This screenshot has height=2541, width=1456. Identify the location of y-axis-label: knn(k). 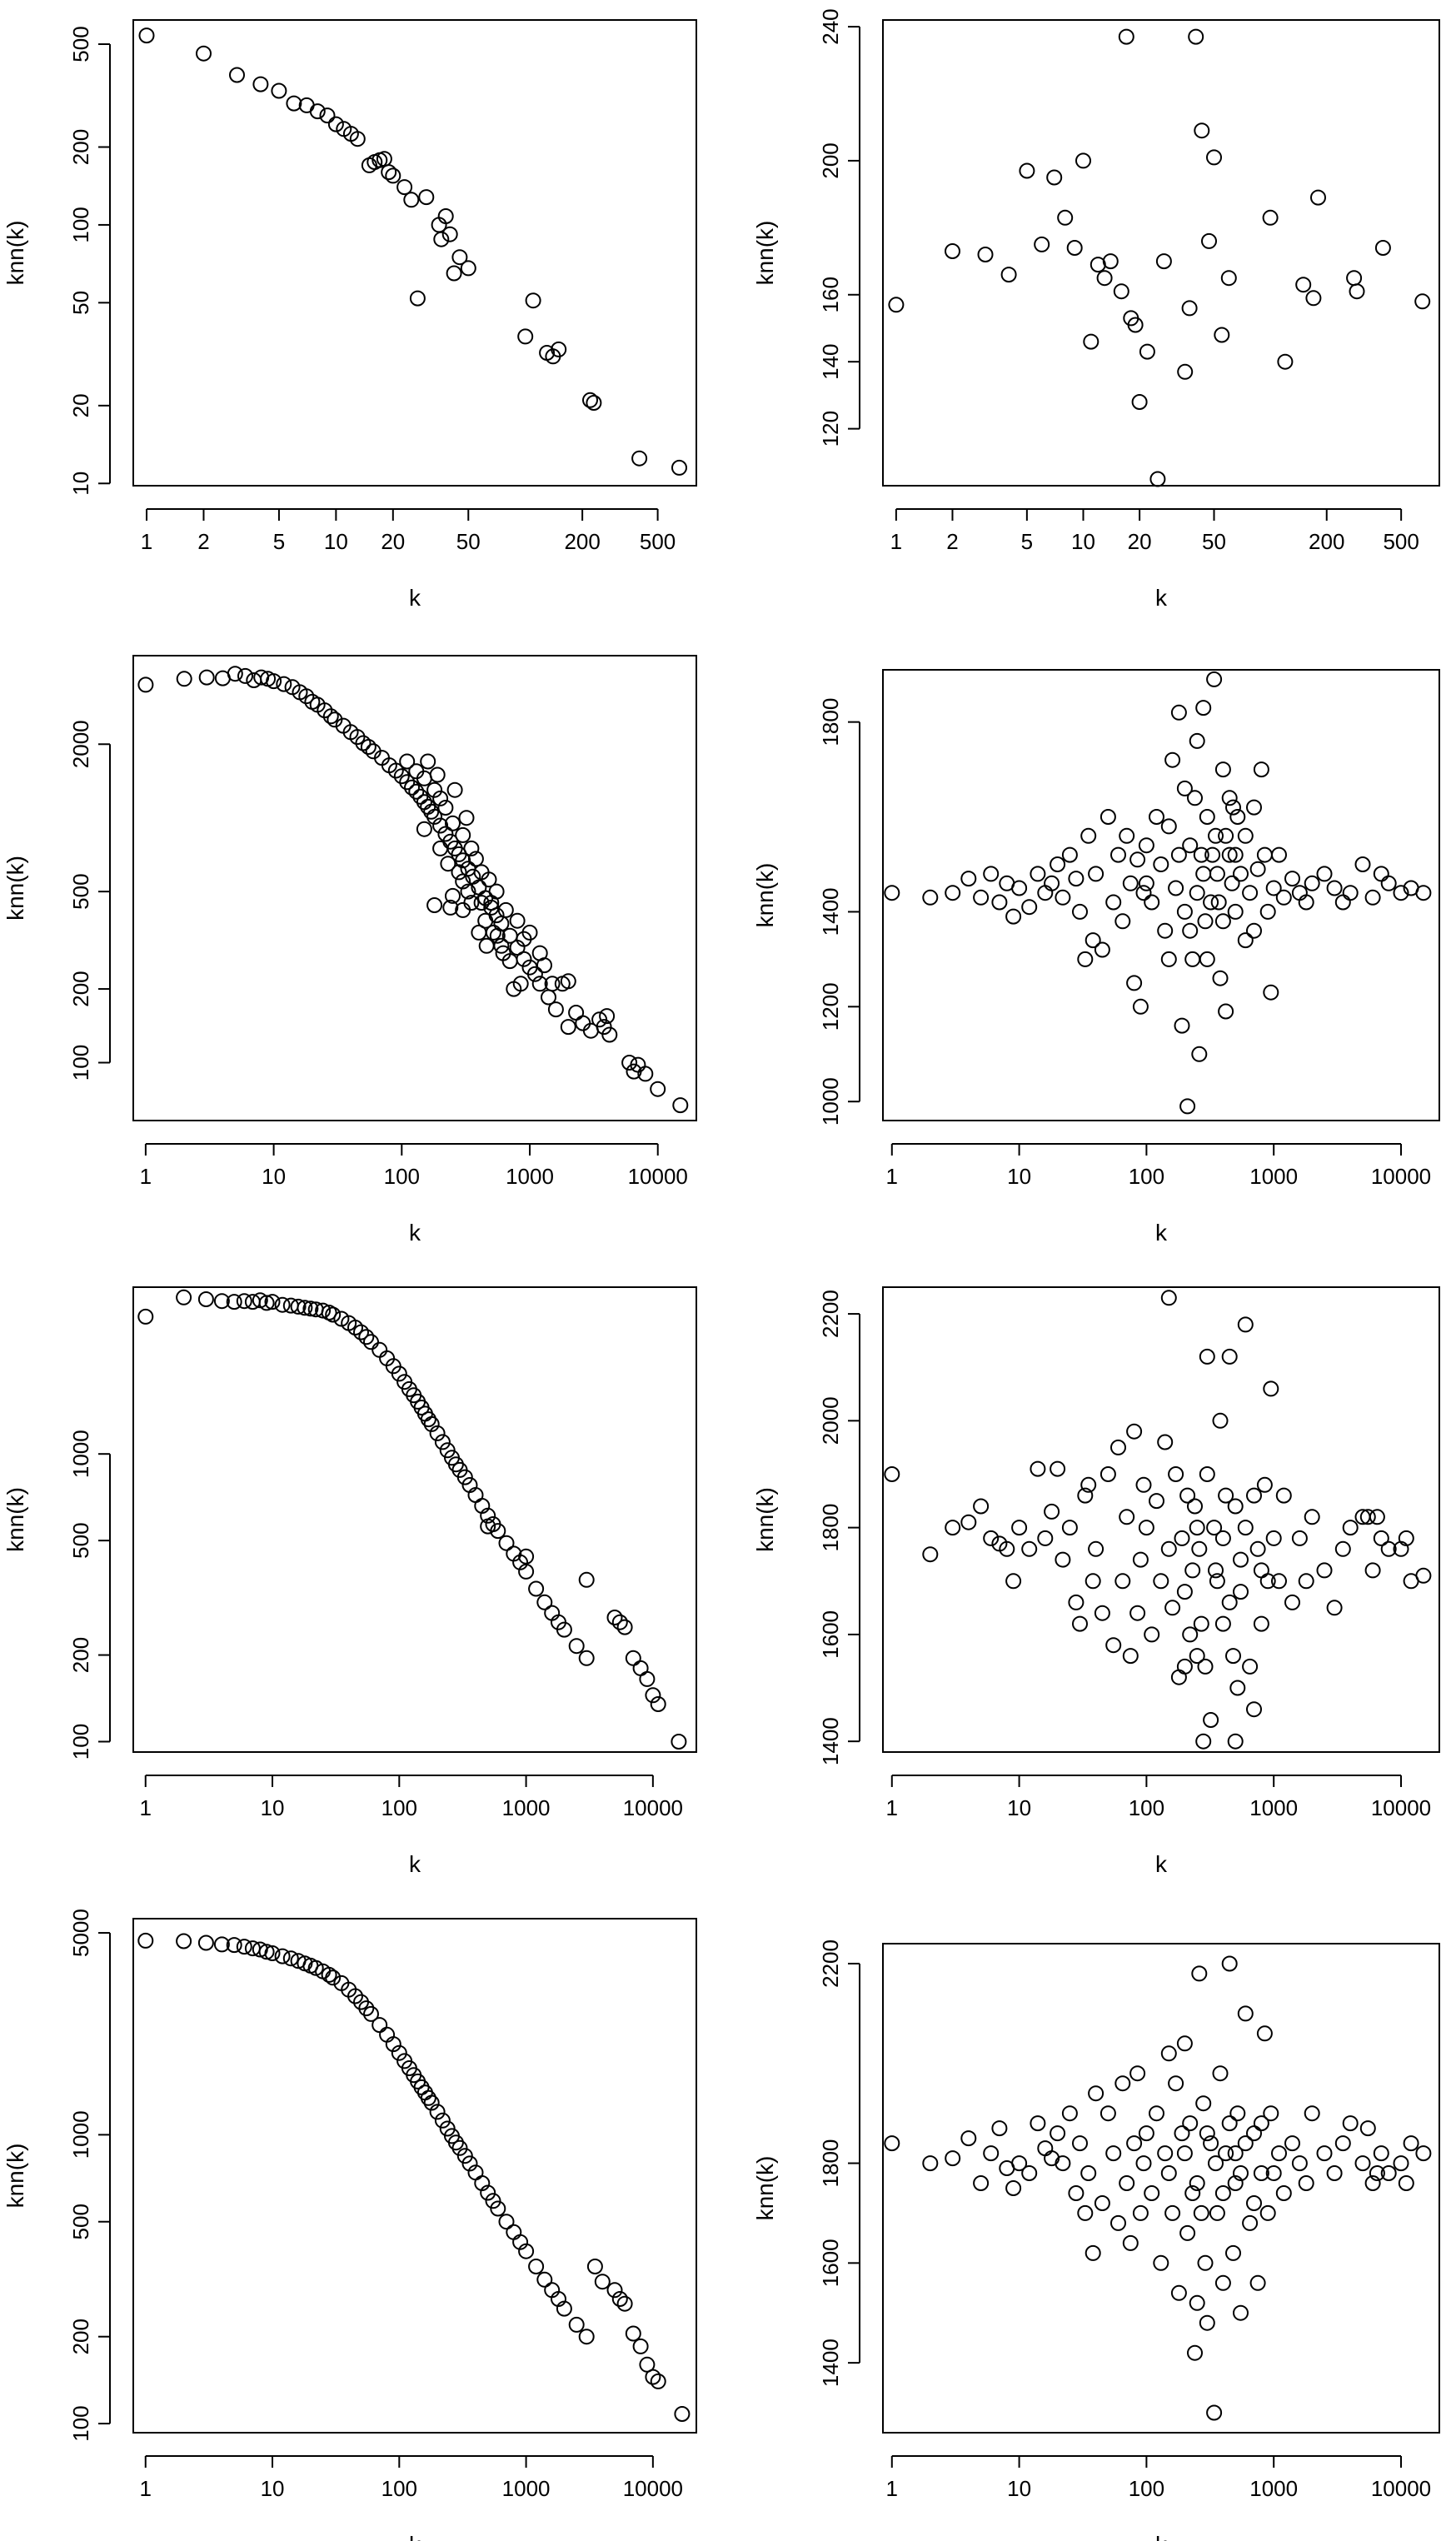
(15, 2176).